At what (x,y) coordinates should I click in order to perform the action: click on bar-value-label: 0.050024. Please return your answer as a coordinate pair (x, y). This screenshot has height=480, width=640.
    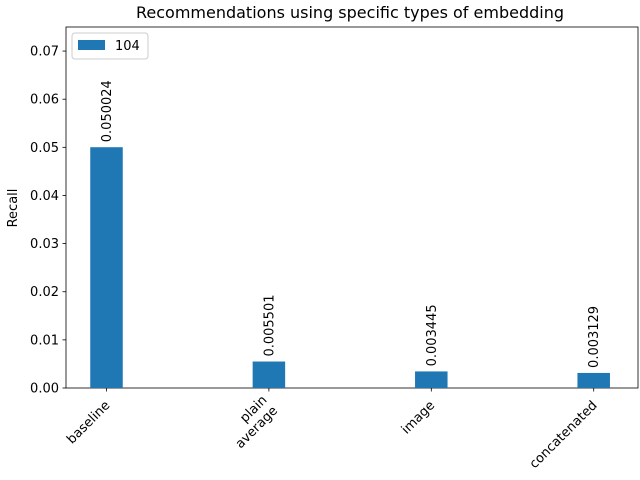
    Looking at the image, I should click on (107, 111).